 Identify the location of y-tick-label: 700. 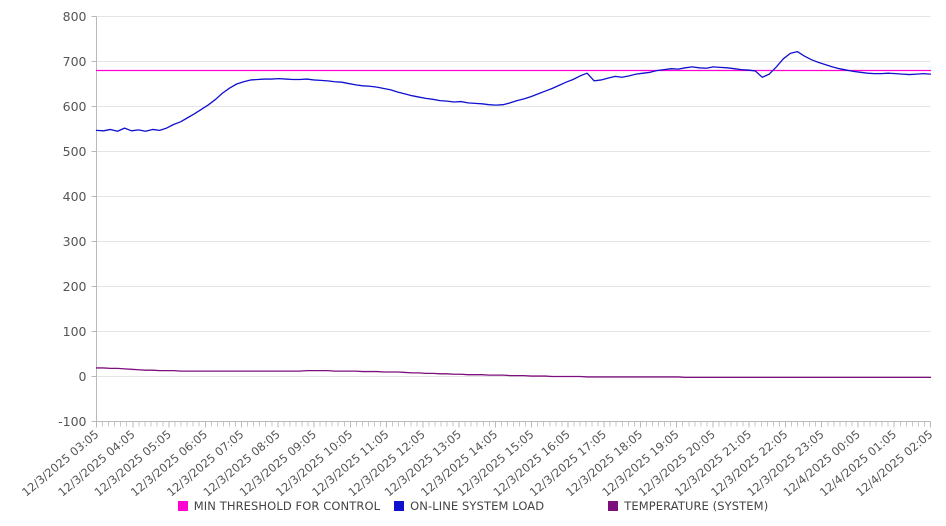
(75, 61).